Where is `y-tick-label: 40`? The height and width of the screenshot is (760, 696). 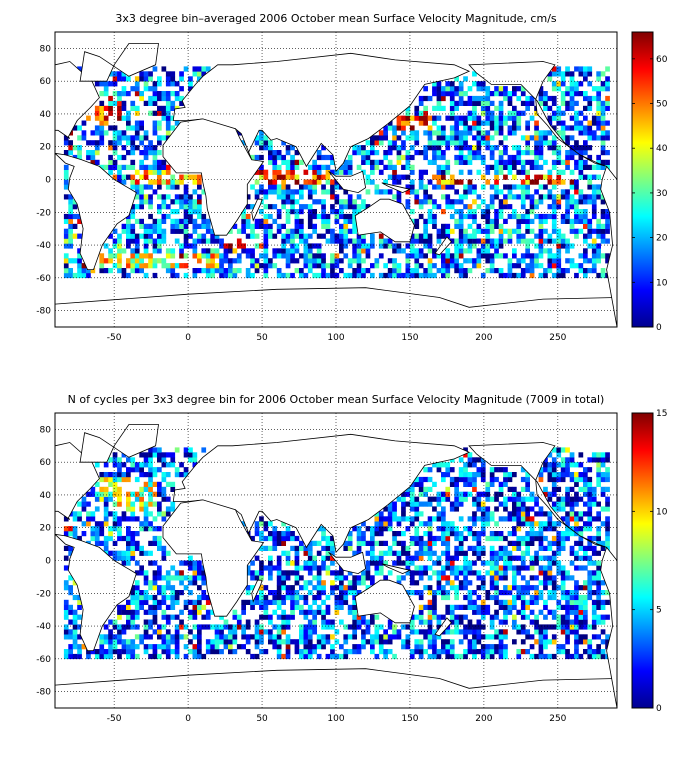 y-tick-label: 40 is located at coordinates (46, 496).